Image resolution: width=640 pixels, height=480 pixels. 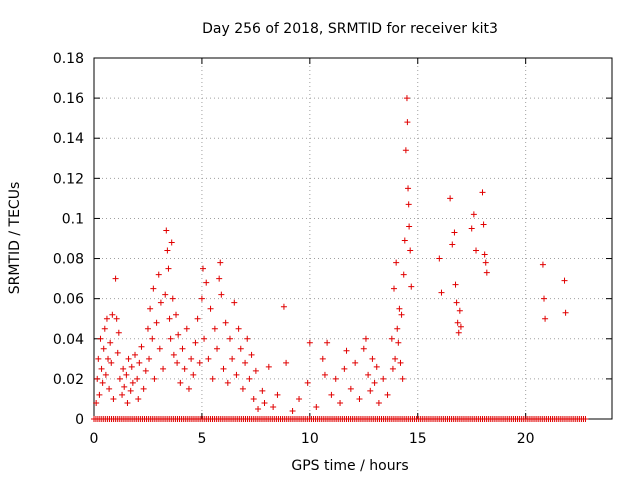 What do you see at coordinates (585, 419) in the screenshot?
I see `zero-marker` at bounding box center [585, 419].